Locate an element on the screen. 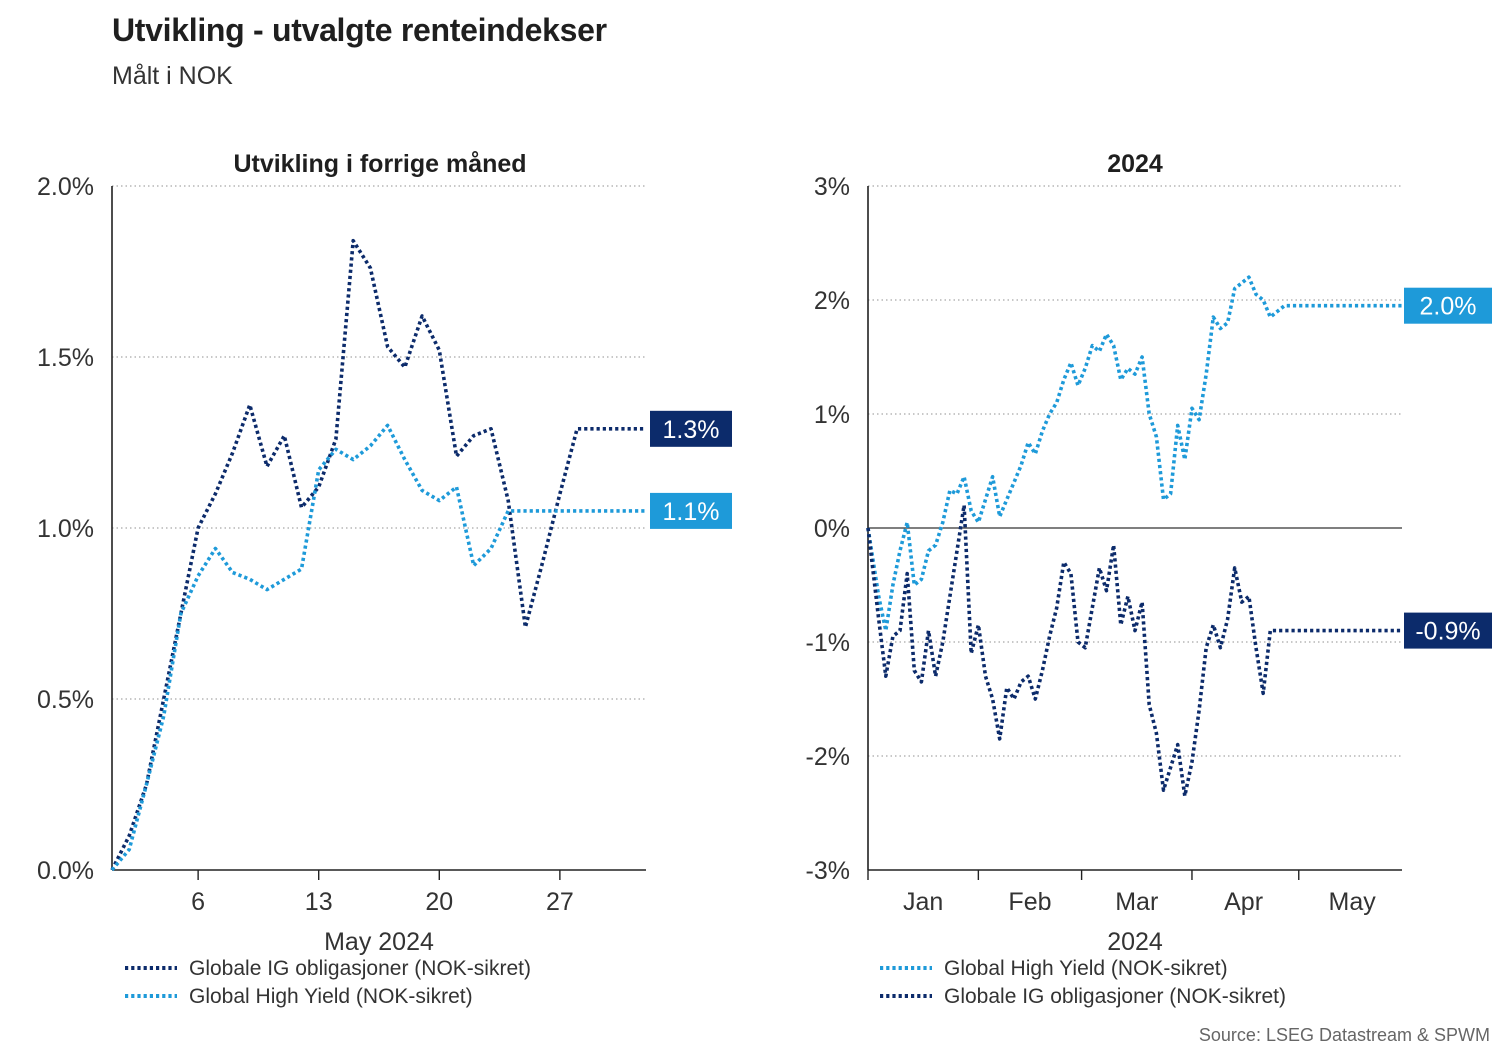  ytd-end-label-box-ig is located at coordinates (1448, 630).